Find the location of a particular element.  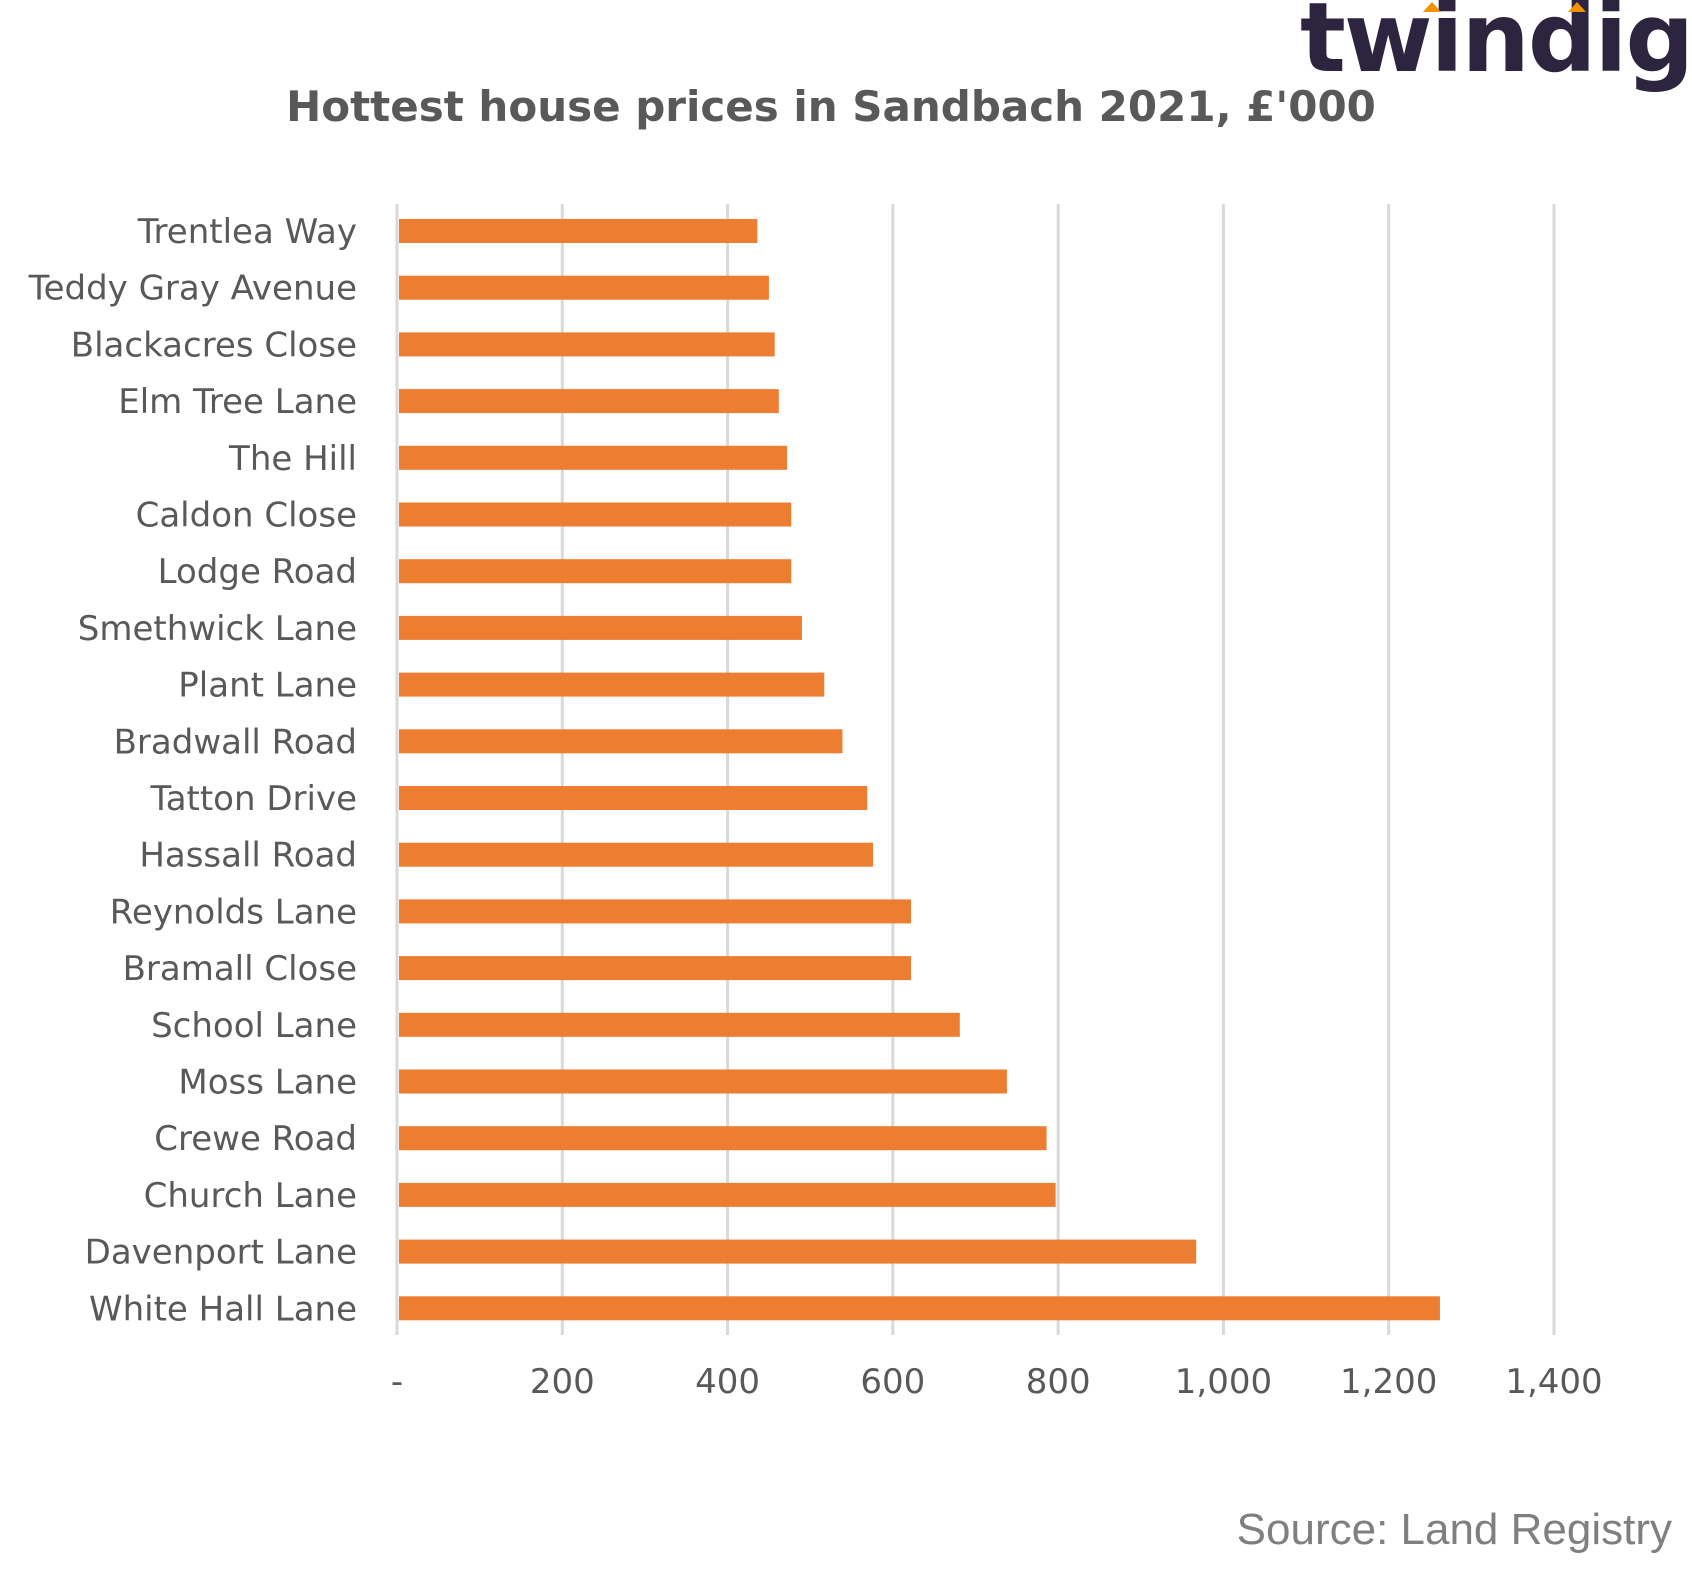

category-label: Hassall Road is located at coordinates (248, 856).